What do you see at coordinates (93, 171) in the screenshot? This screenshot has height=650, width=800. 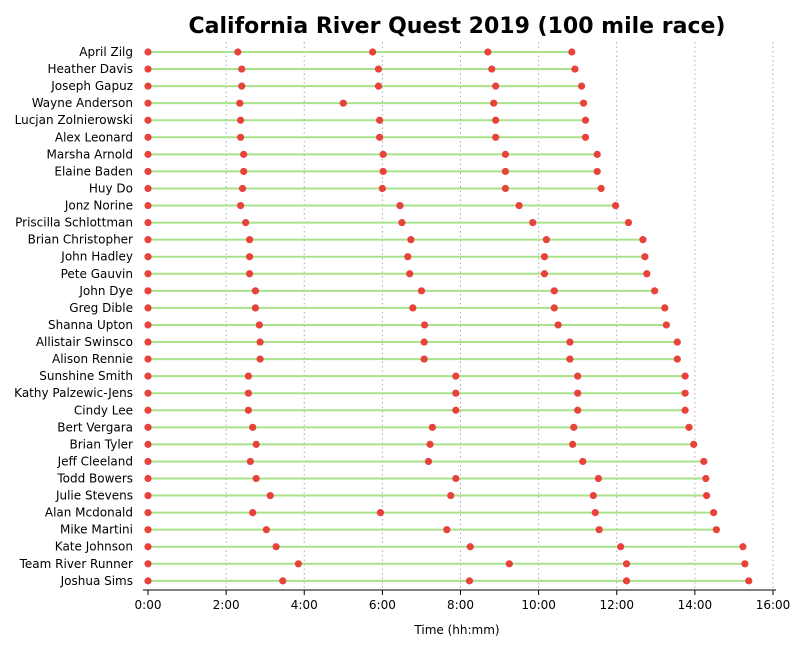 I see `runner-name-label: Elaine Baden` at bounding box center [93, 171].